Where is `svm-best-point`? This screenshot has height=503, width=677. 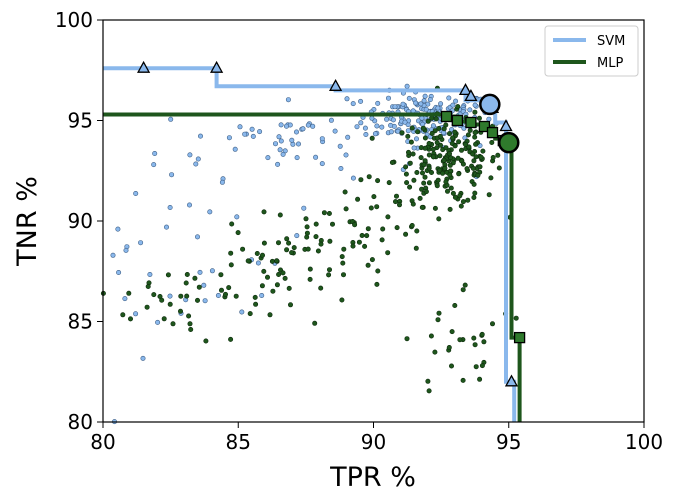
svm-best-point is located at coordinates (490, 104).